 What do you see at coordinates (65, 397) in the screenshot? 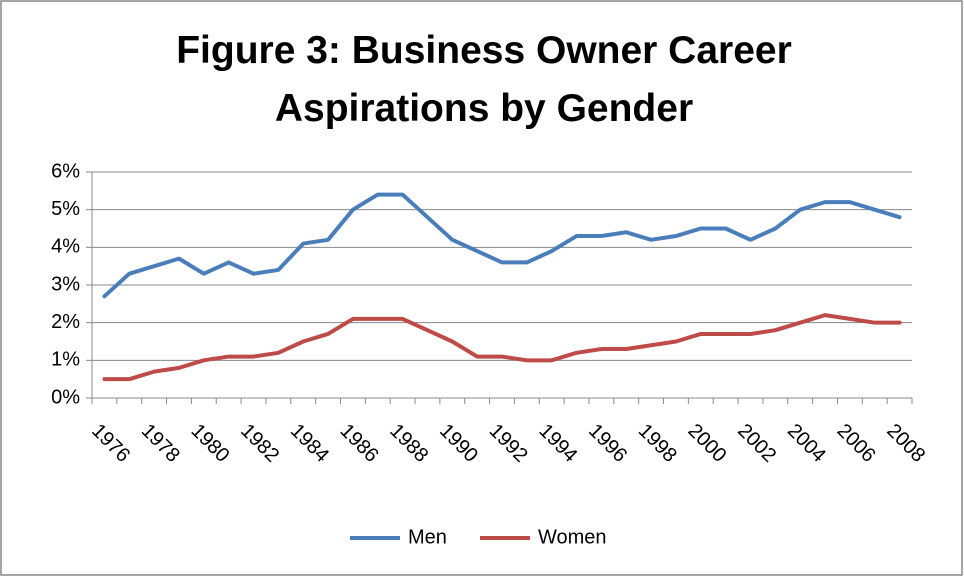
I see `y-tick-label: 0%` at bounding box center [65, 397].